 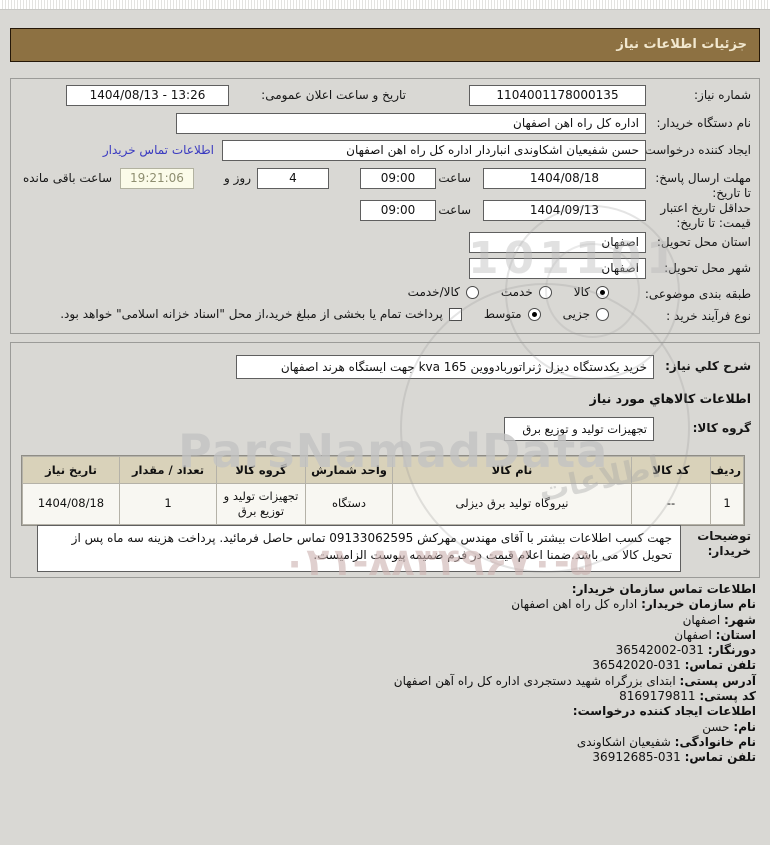 What do you see at coordinates (729, 726) in the screenshot?
I see `contact-line-first-name: نام: حسن` at bounding box center [729, 726].